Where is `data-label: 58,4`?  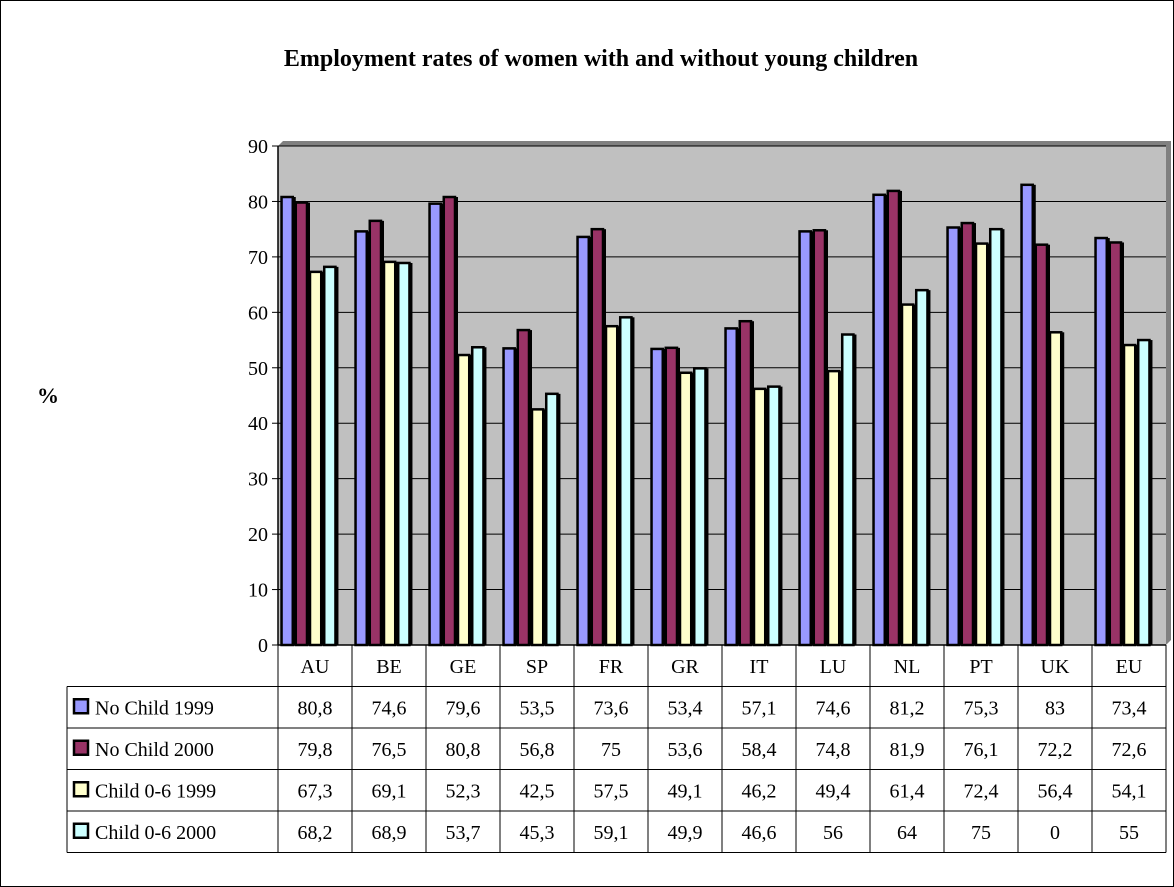
data-label: 58,4 is located at coordinates (759, 750).